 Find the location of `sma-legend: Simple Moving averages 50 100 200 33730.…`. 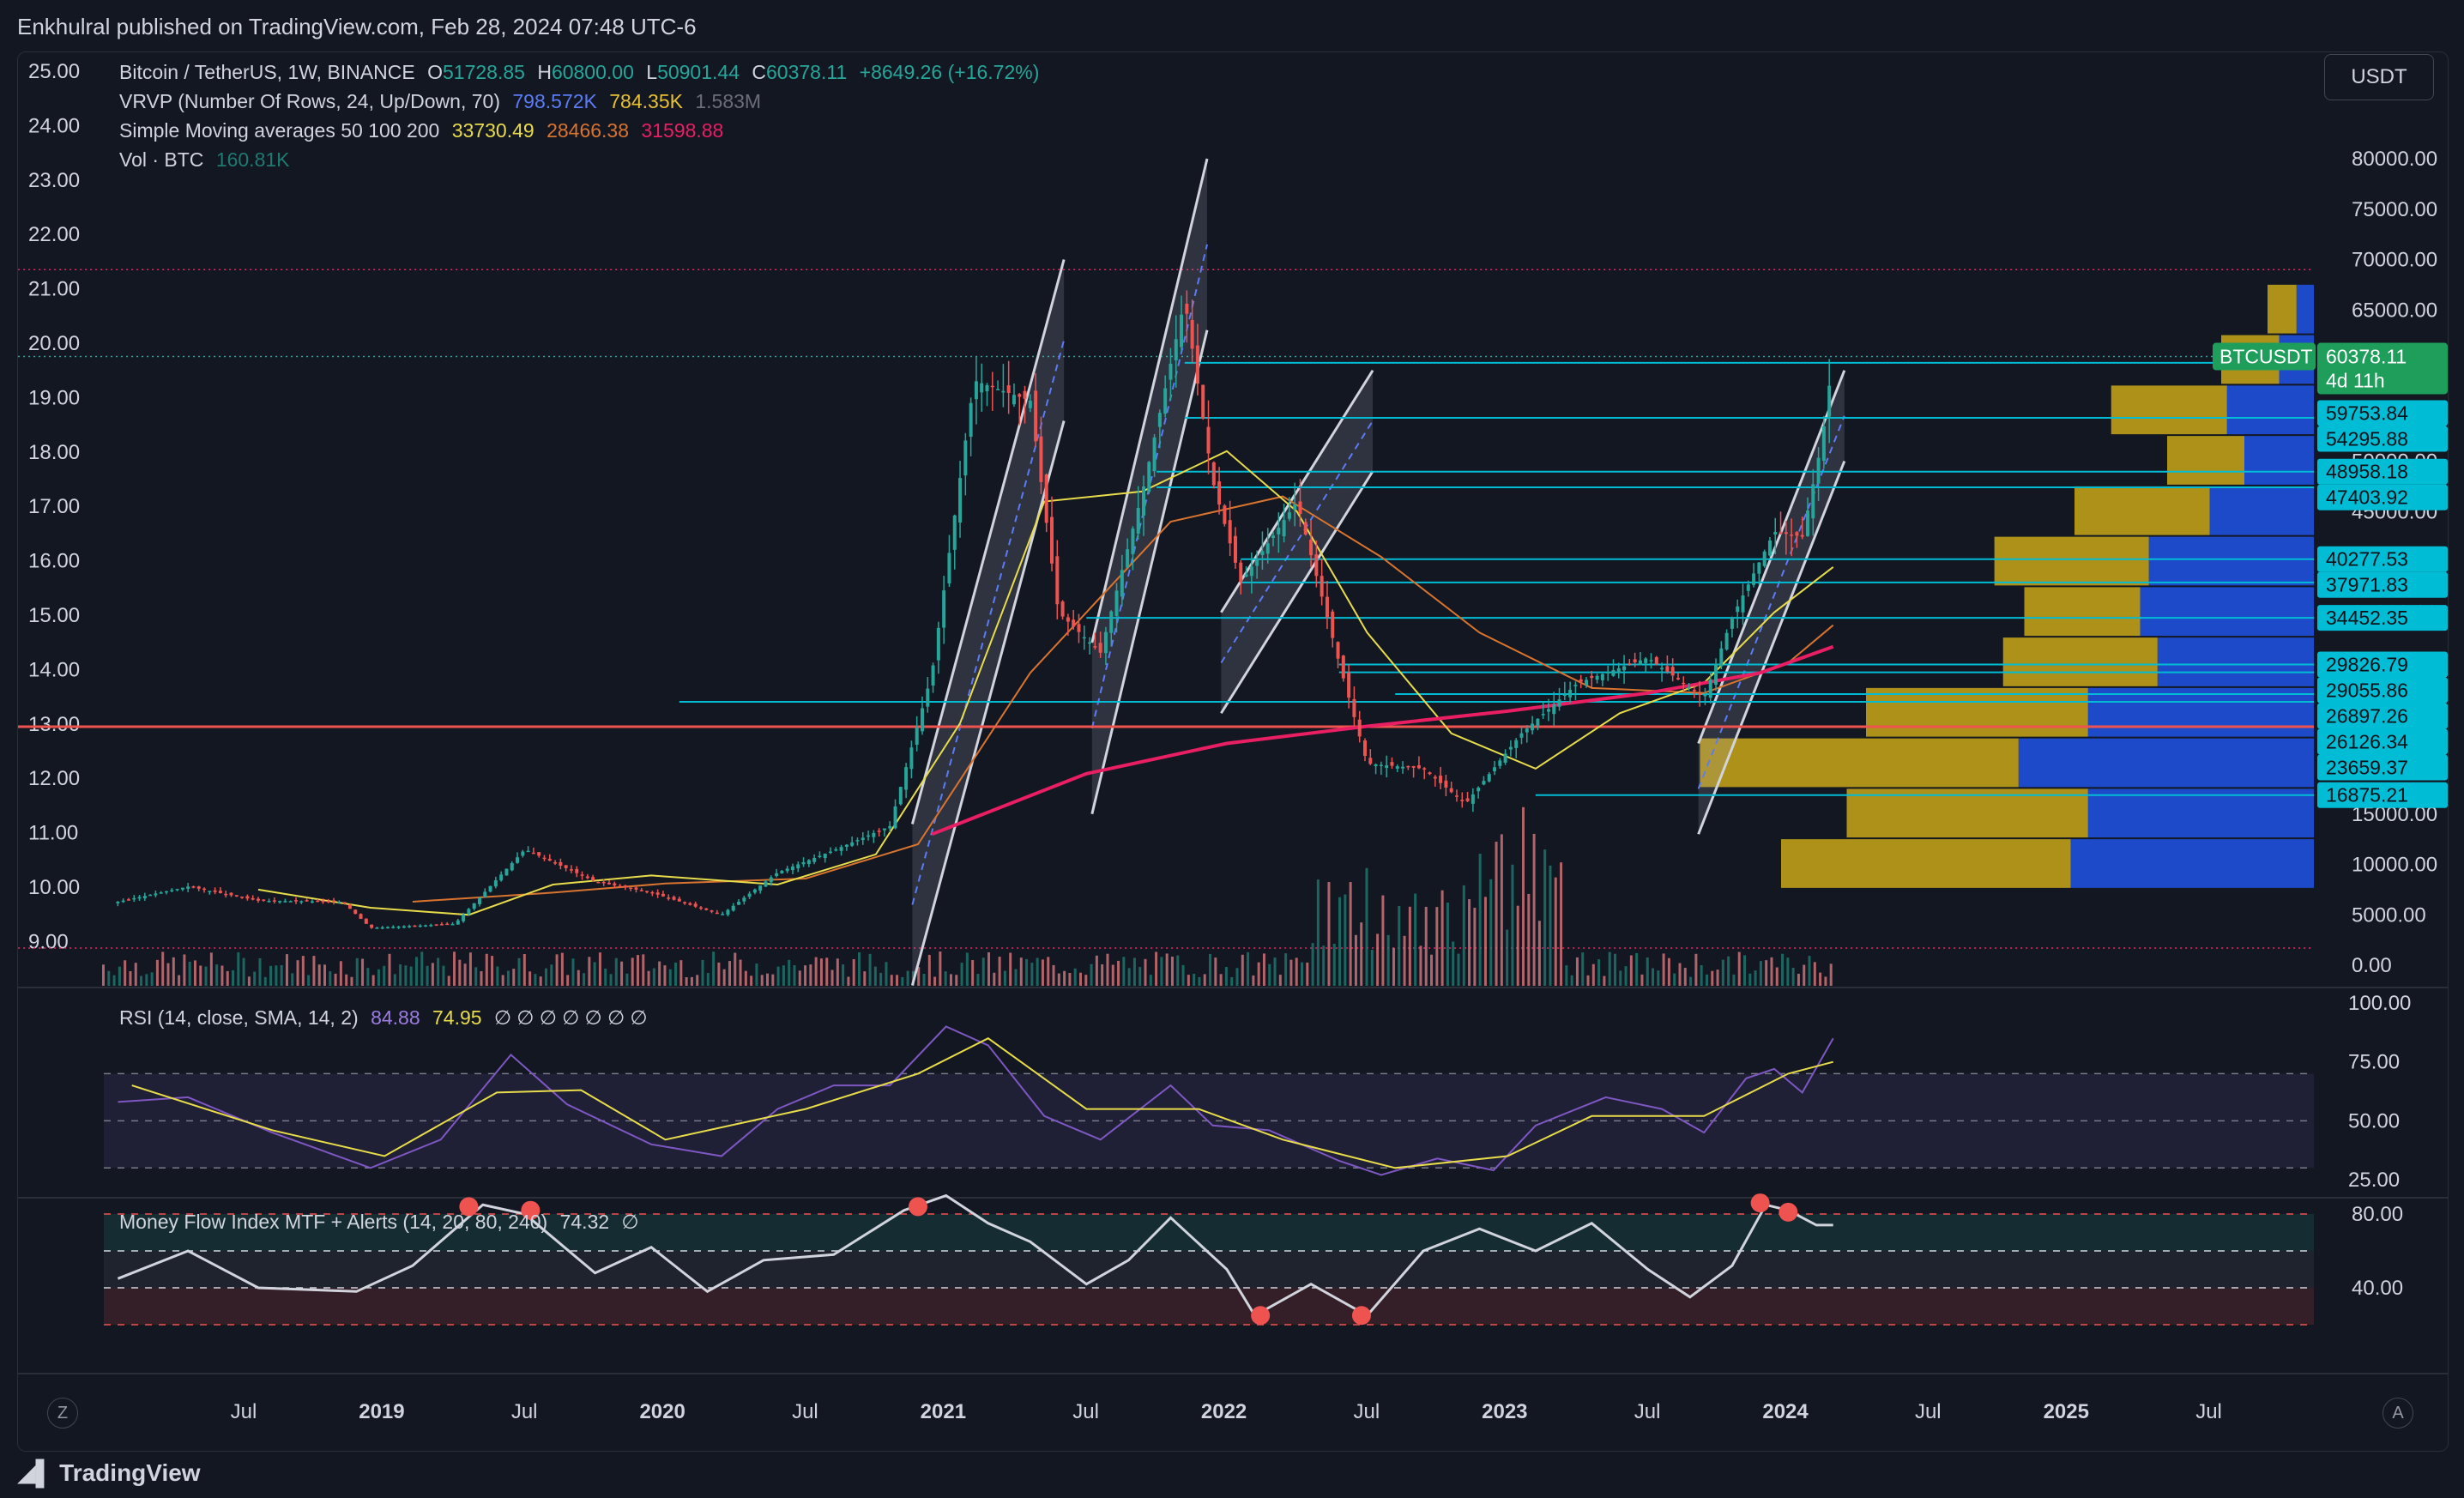

sma-legend: Simple Moving averages 50 100 200 33730.… is located at coordinates (424, 130).